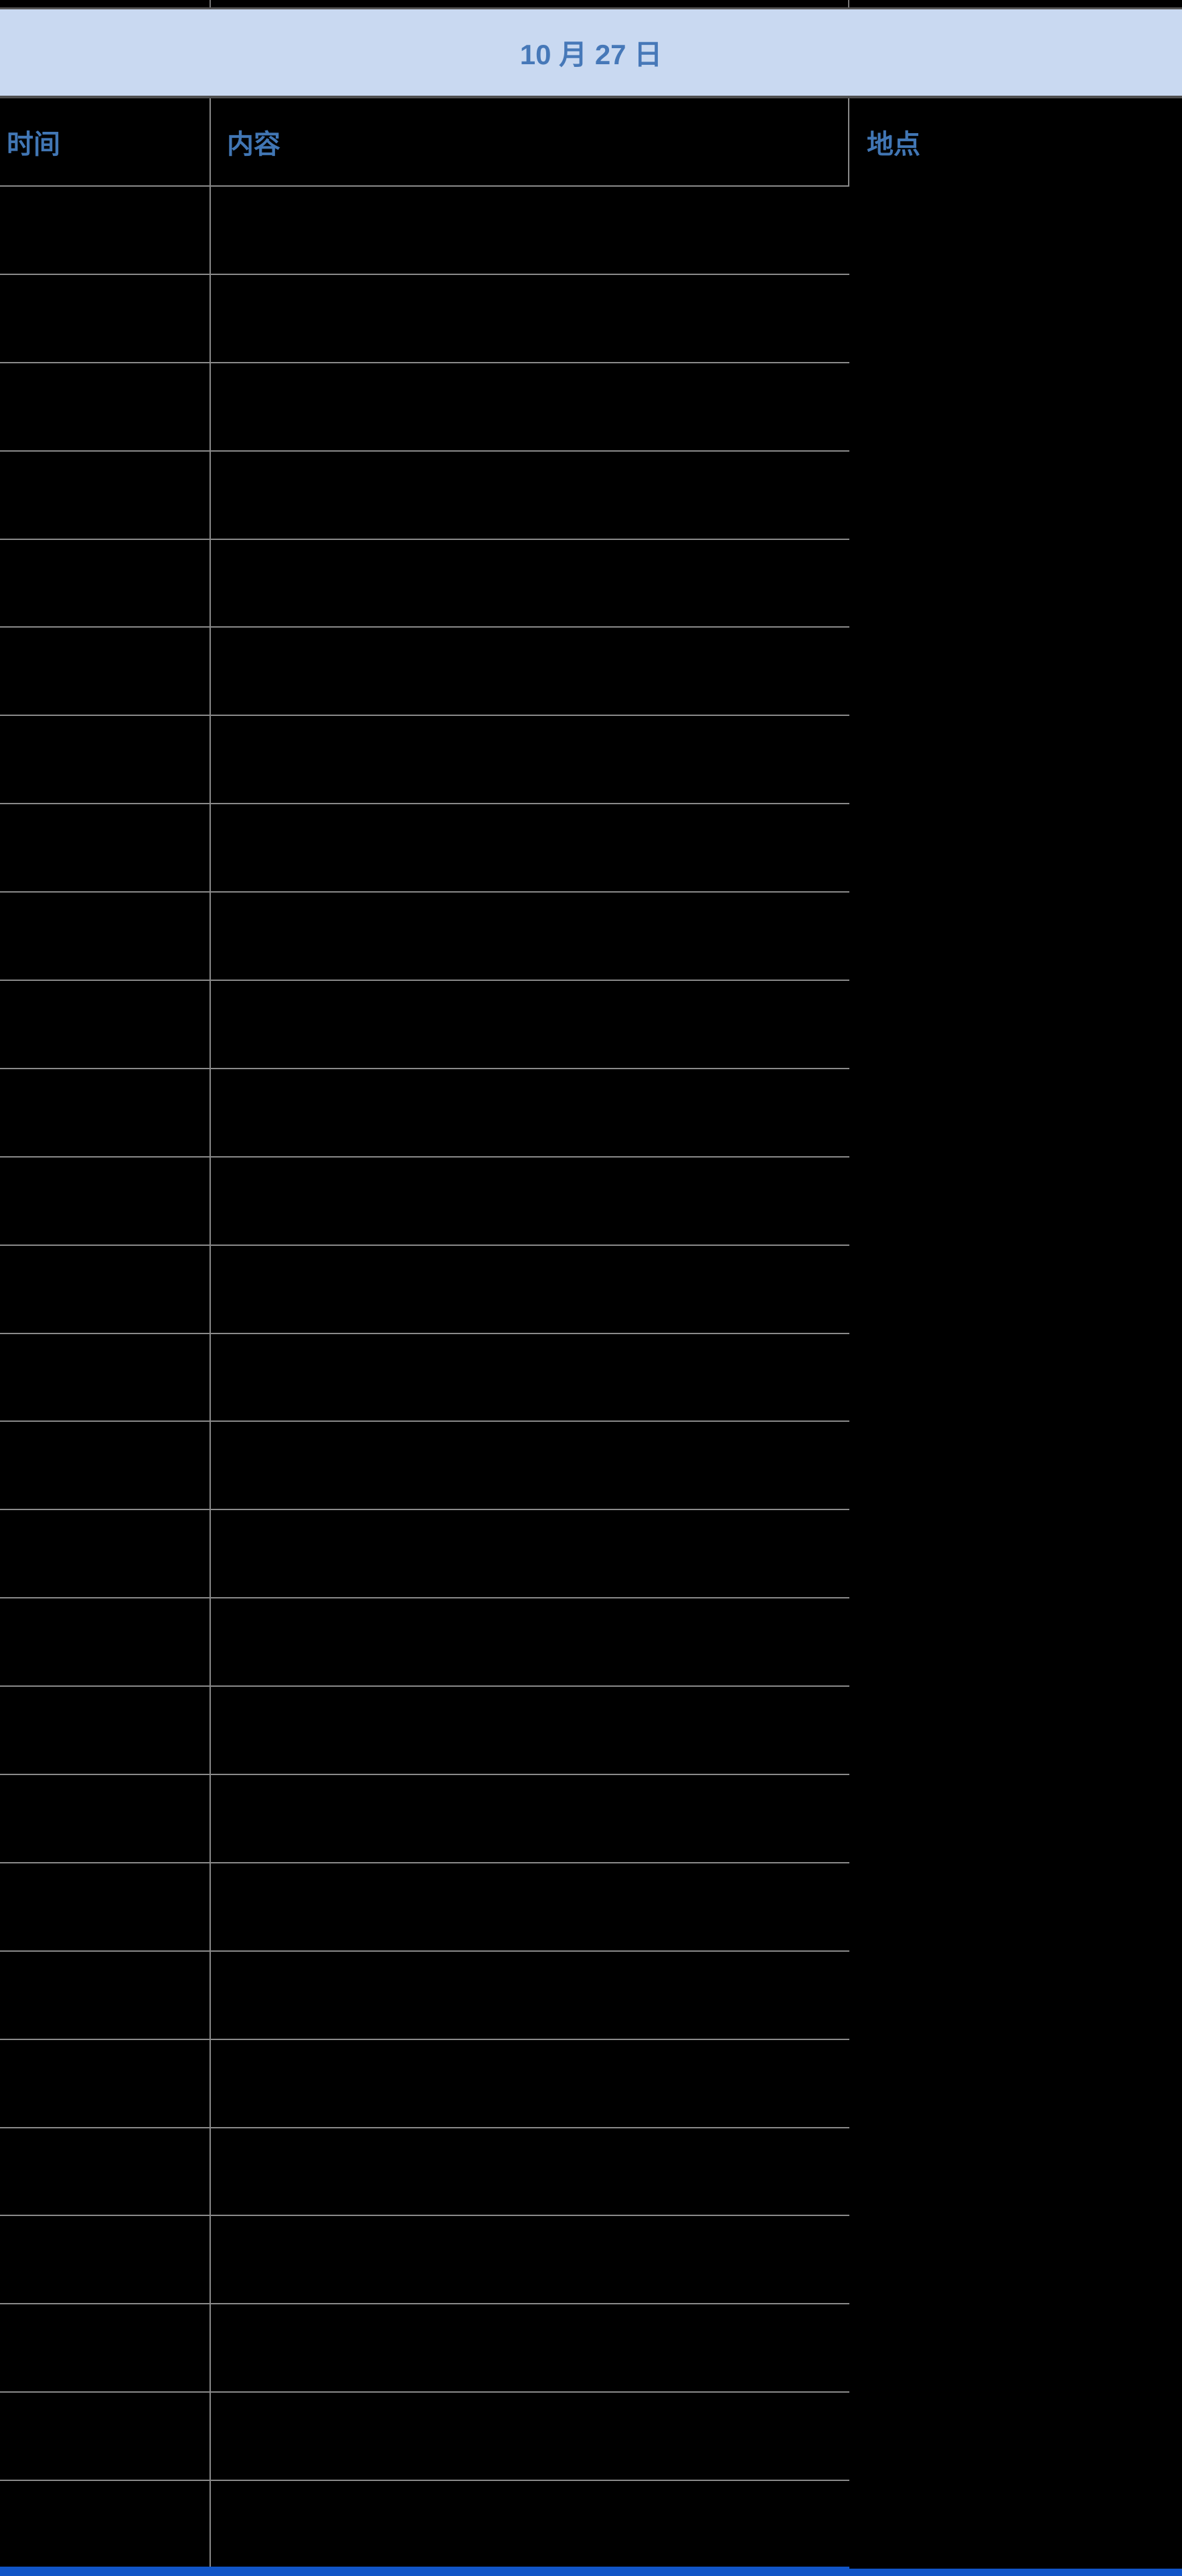 This screenshot has width=1182, height=2576. Describe the element at coordinates (105, 141) in the screenshot. I see `header-cell-time: 时间` at that location.